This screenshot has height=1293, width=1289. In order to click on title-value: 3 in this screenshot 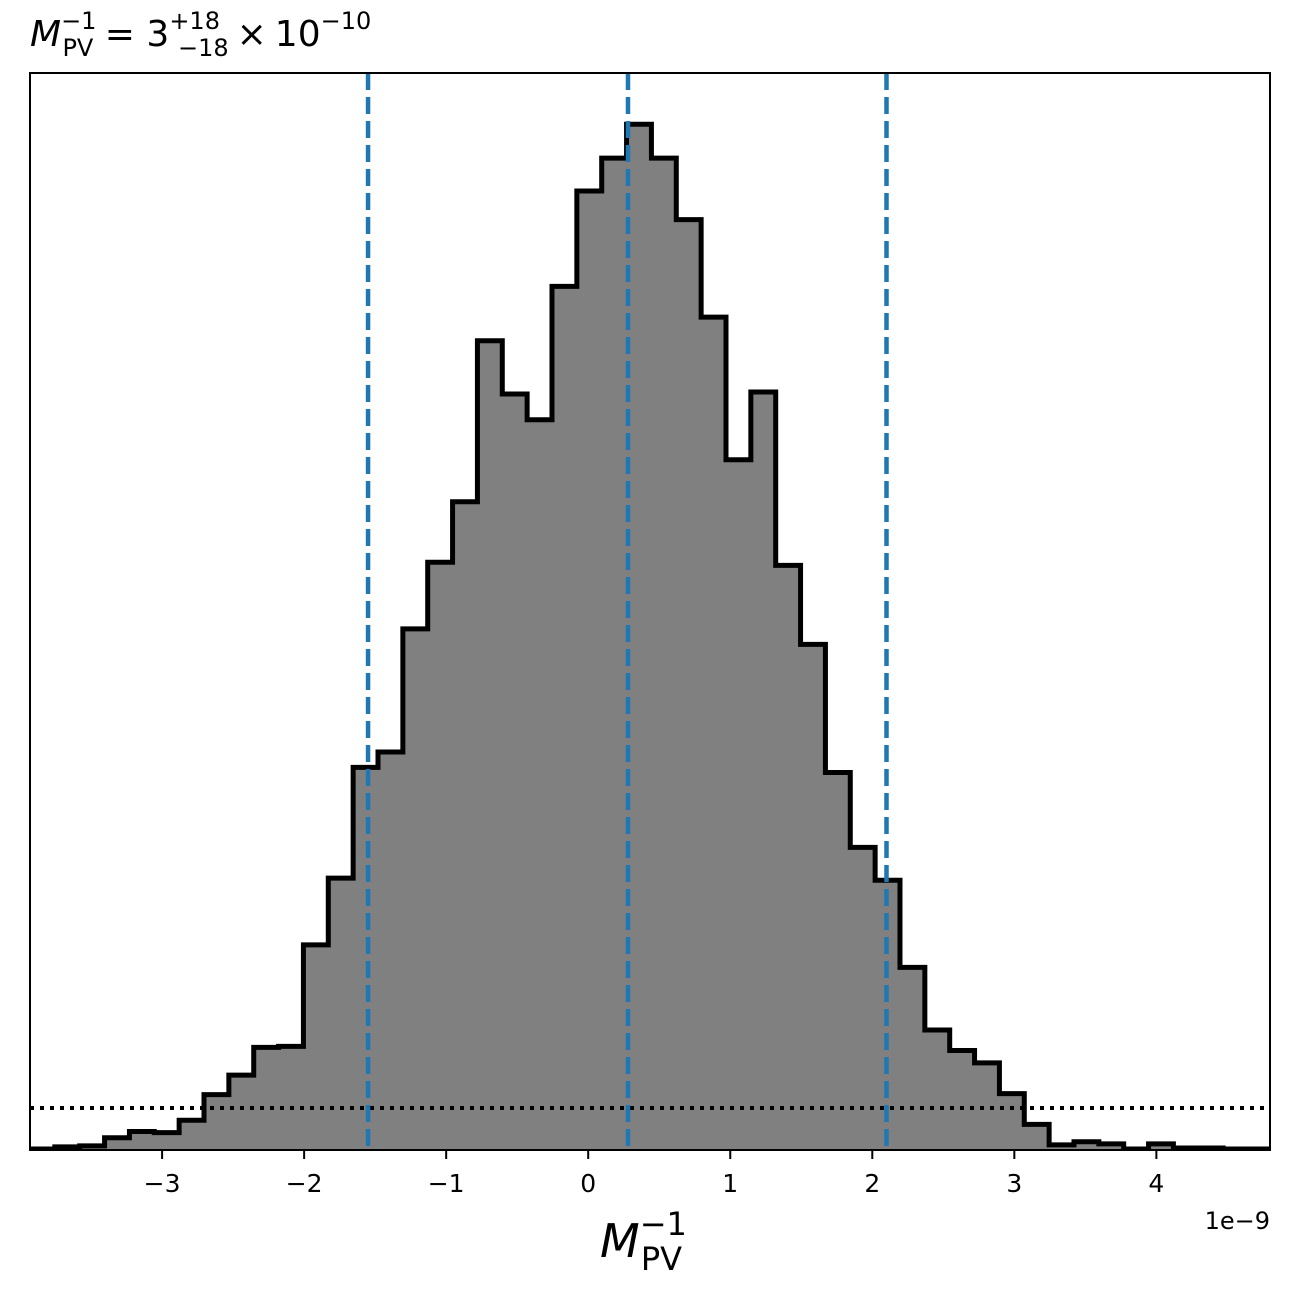, I will do `click(157, 34)`.